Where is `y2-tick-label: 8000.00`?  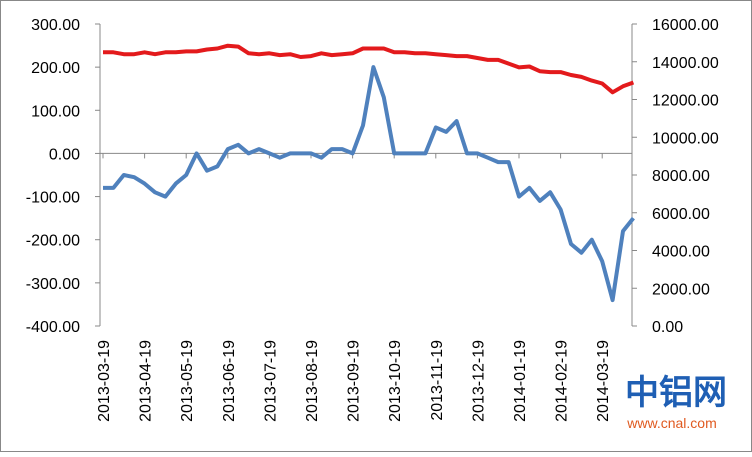 y2-tick-label: 8000.00 is located at coordinates (681, 176).